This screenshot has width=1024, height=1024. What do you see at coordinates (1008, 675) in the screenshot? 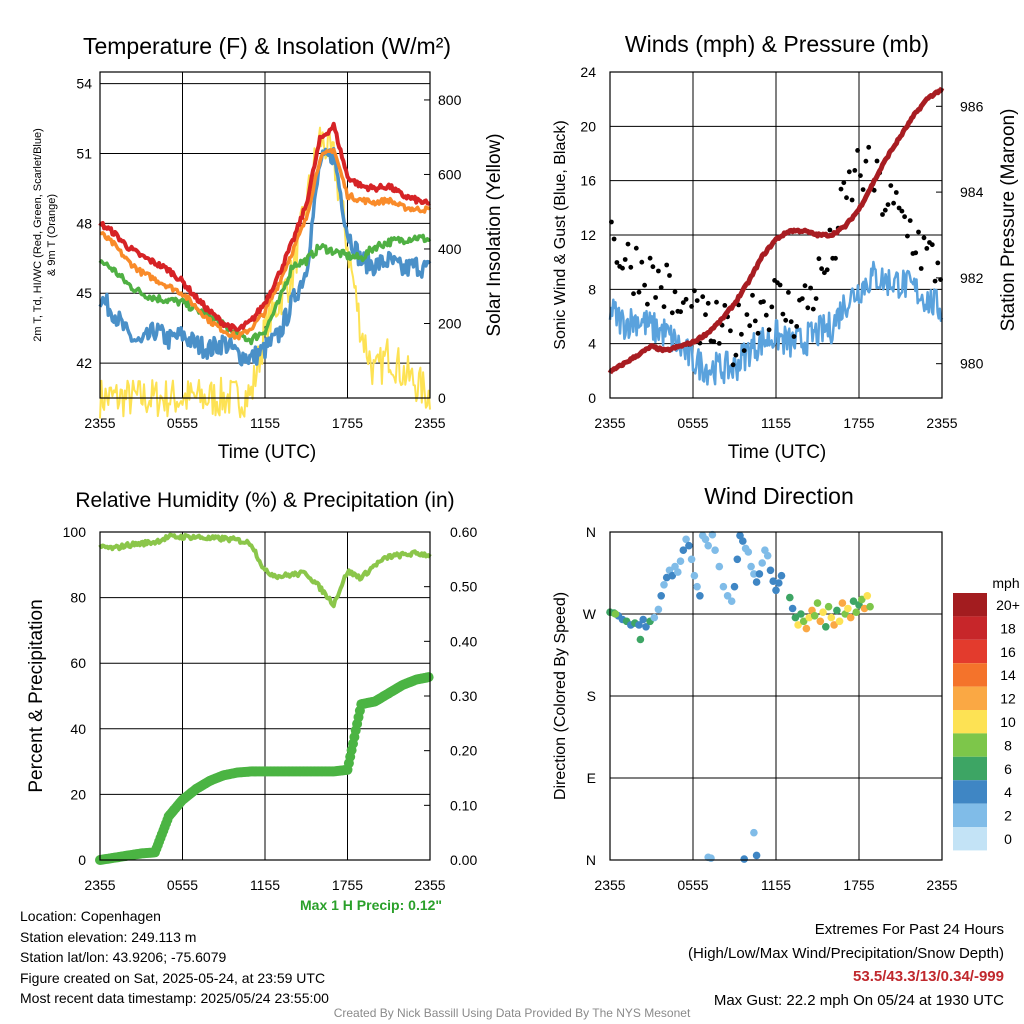
I see `wdir-legend-label: 14` at bounding box center [1008, 675].